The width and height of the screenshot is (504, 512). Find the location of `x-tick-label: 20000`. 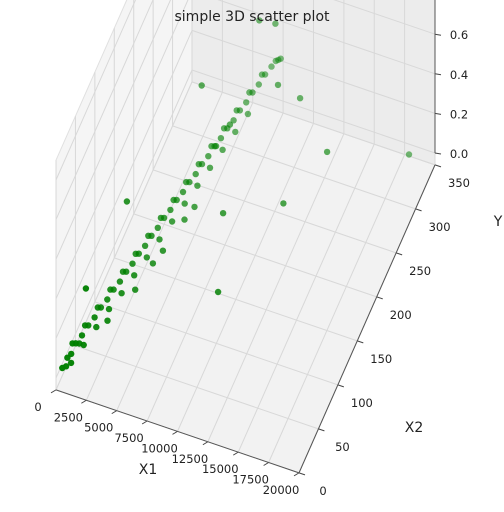

x-tick-label: 20000 is located at coordinates (281, 490).